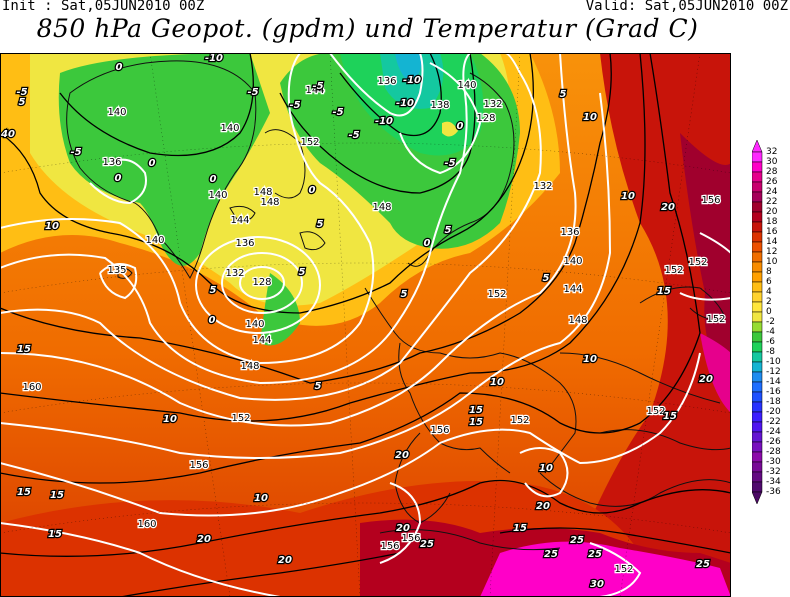 The image size is (790, 597). I want to click on legend-label: -32, so click(773, 472).